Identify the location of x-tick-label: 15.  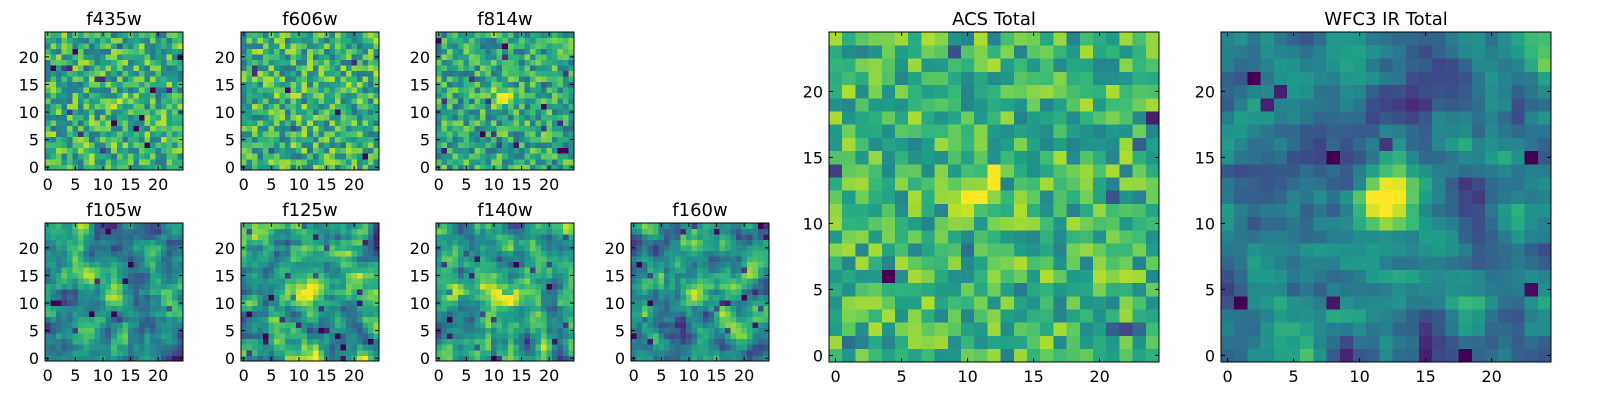
(716, 375).